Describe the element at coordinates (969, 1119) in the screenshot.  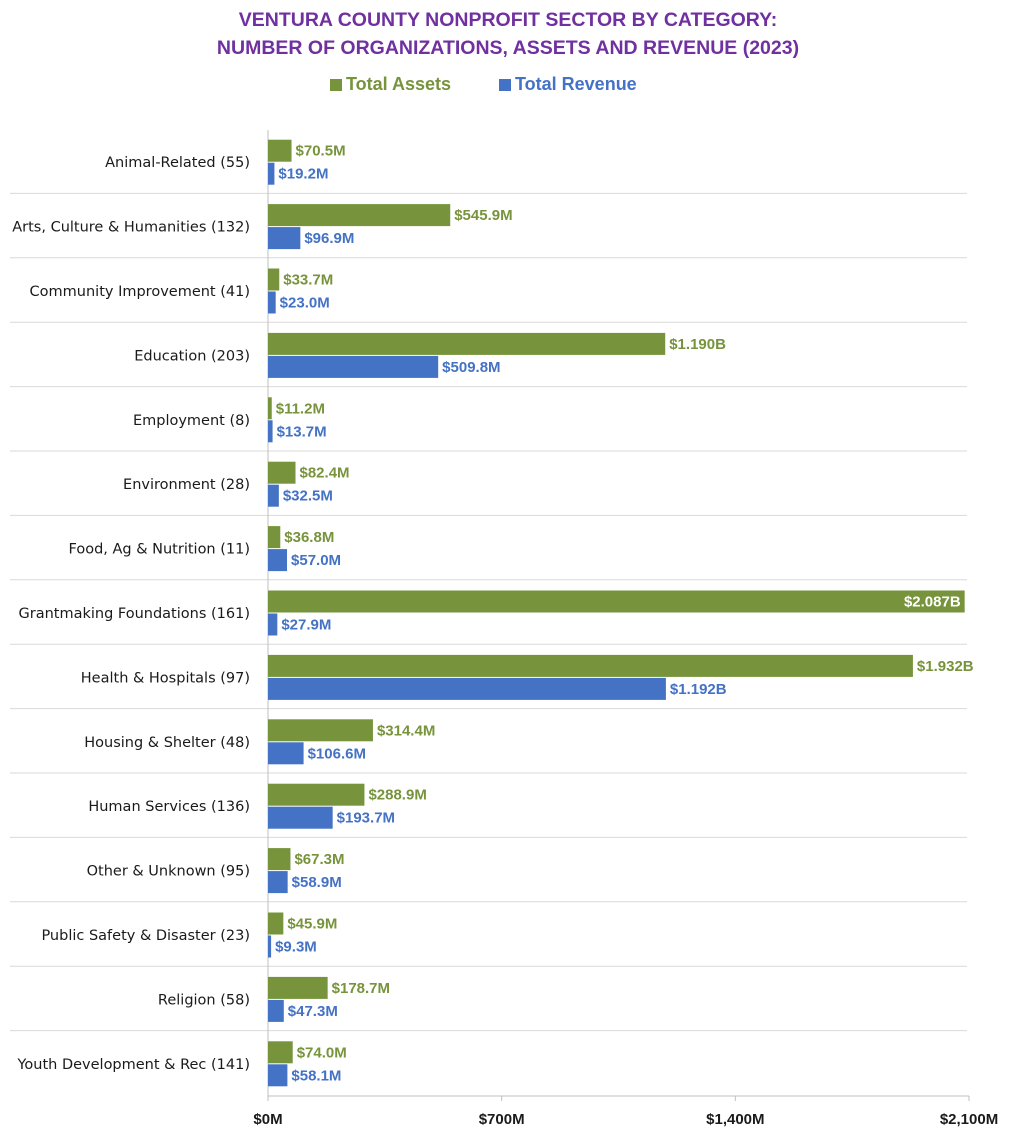
I see `x-tick-label: $2,100M` at that location.